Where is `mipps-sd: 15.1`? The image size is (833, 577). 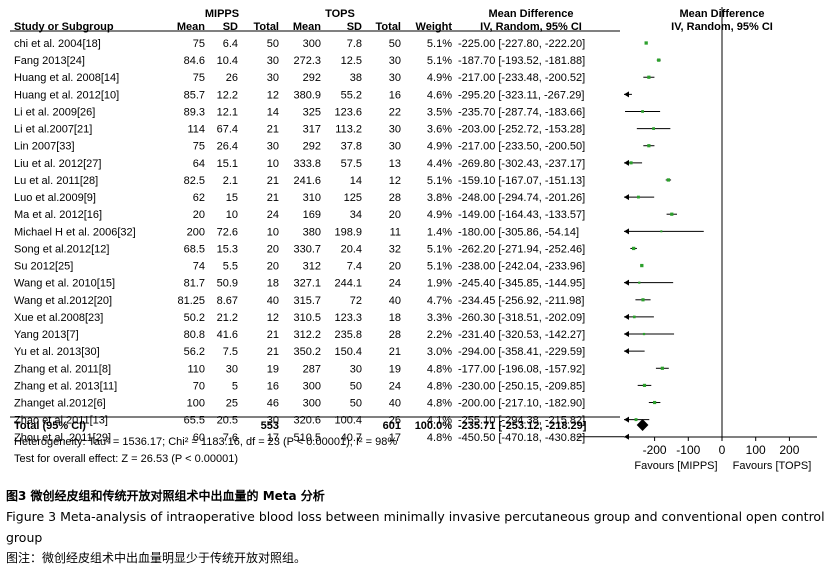
mipps-sd: 15.1 is located at coordinates (227, 164).